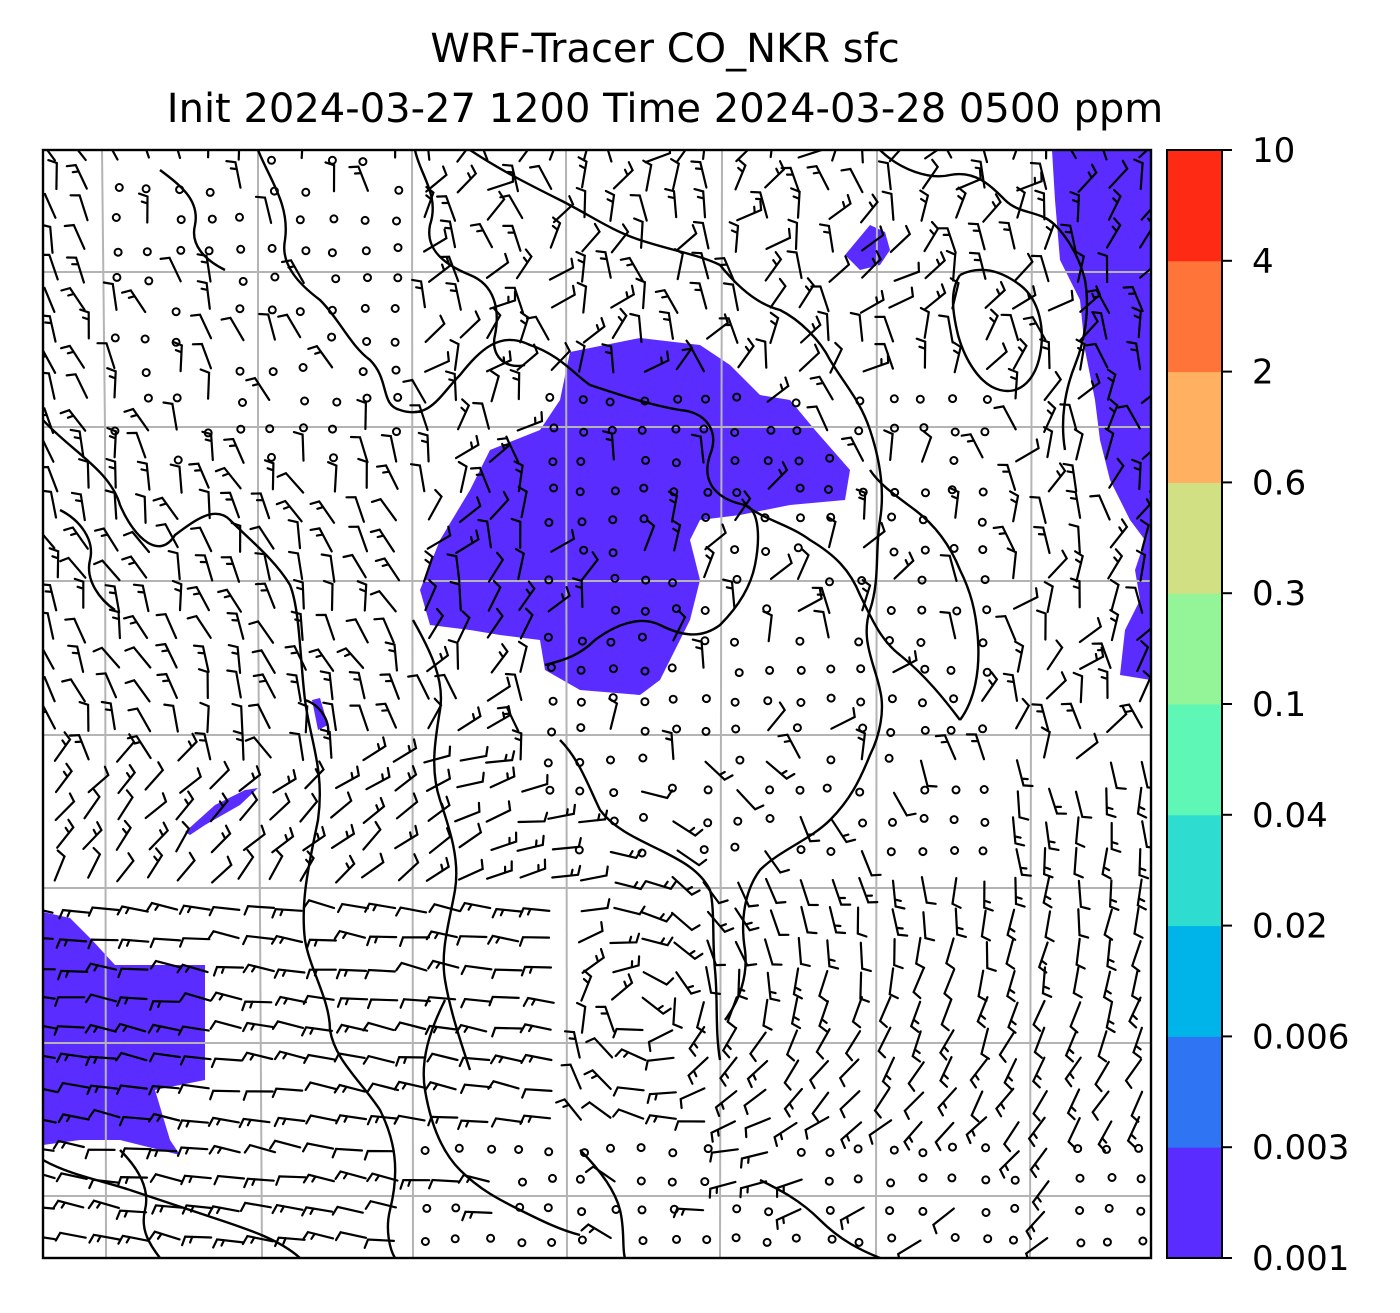 This screenshot has width=1400, height=1313. Describe the element at coordinates (1263, 262) in the screenshot. I see `colorbar-tick-label: 4` at that location.